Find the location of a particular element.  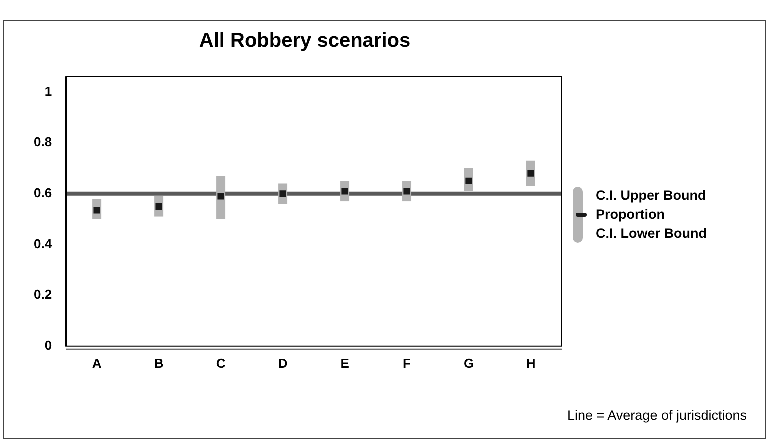

x-tick-label: D is located at coordinates (283, 363).